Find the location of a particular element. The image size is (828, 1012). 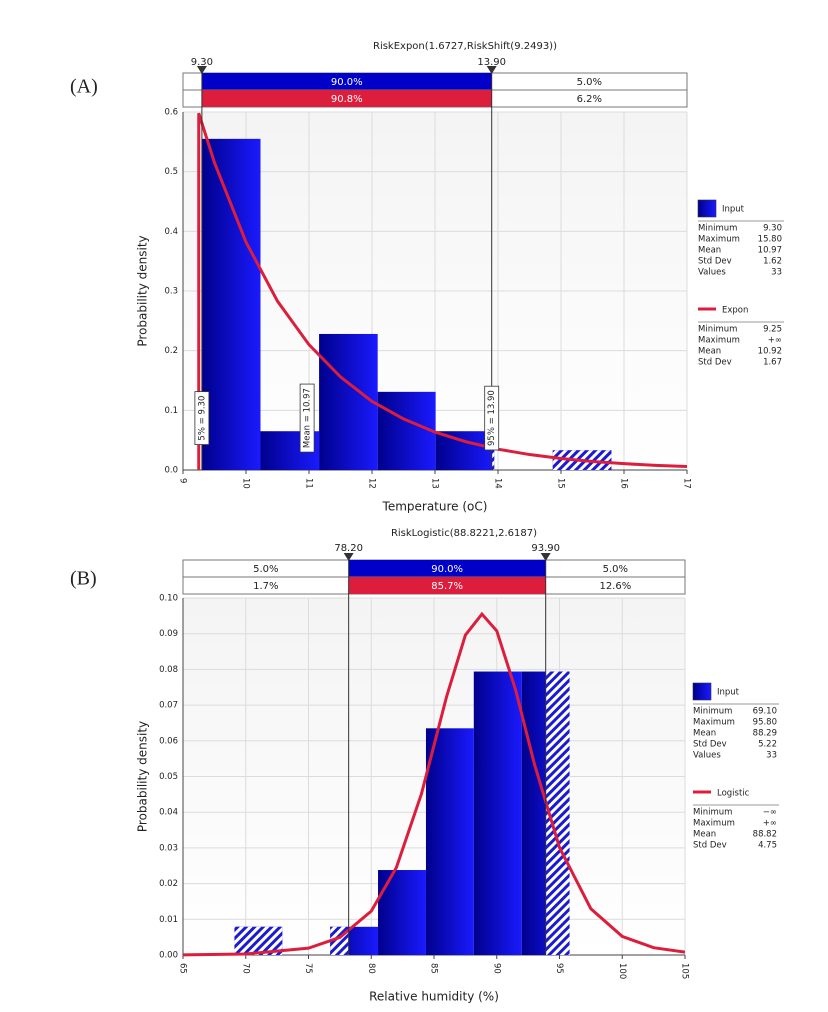

stat-value: 88.82 is located at coordinates (765, 835).